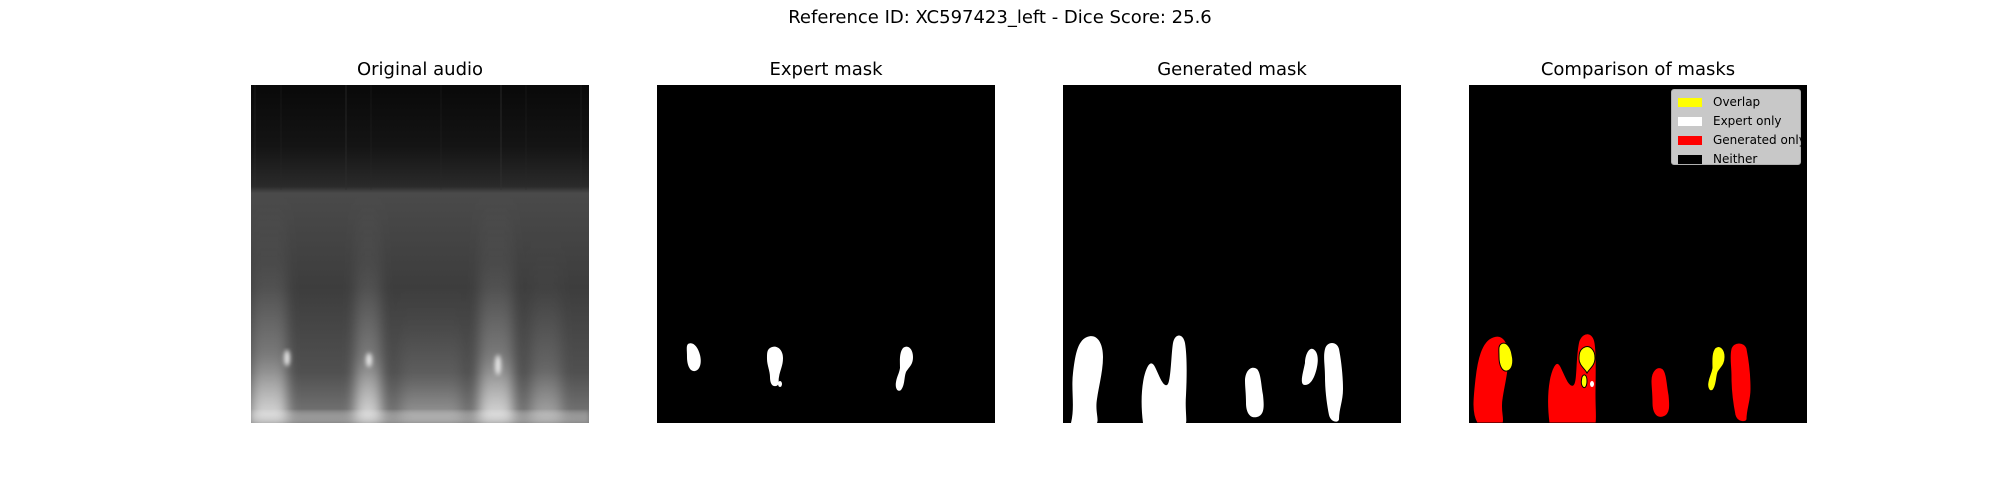 This screenshot has width=2000, height=500. I want to click on spectrogram-heatmap, so click(420, 254).